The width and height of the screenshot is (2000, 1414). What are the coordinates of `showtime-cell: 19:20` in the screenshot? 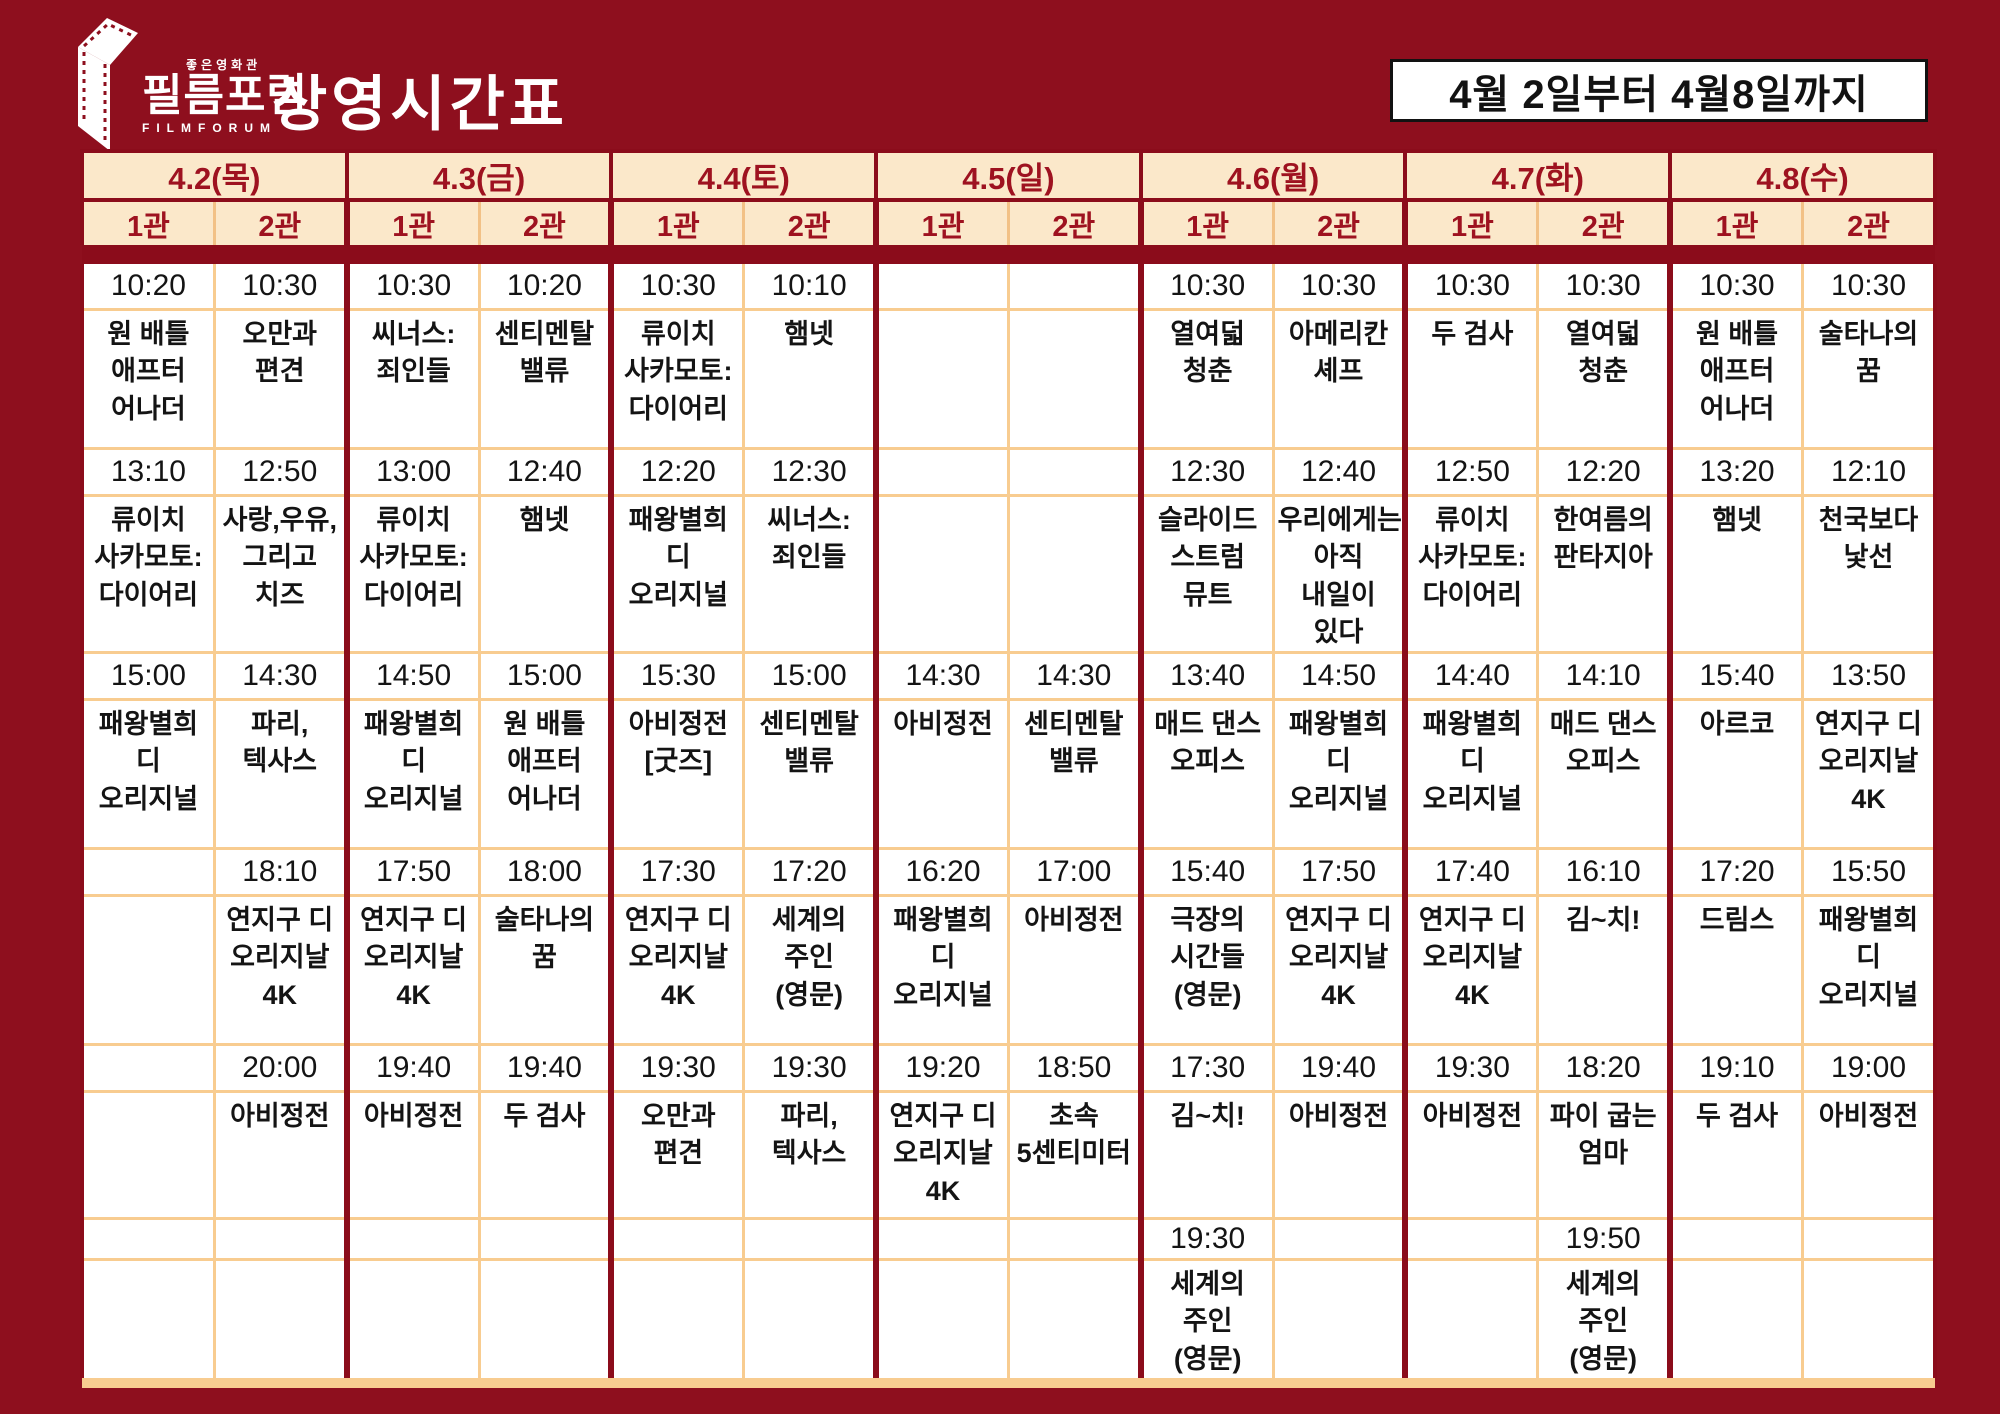 It's located at (941, 1067).